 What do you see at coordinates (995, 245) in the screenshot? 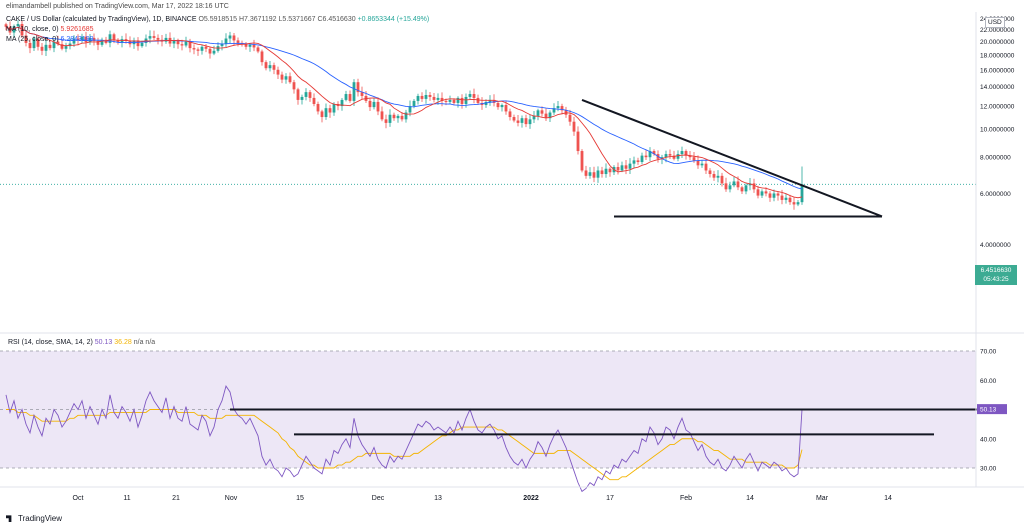
I see `price-tick-label: 4.0000000` at bounding box center [995, 245].